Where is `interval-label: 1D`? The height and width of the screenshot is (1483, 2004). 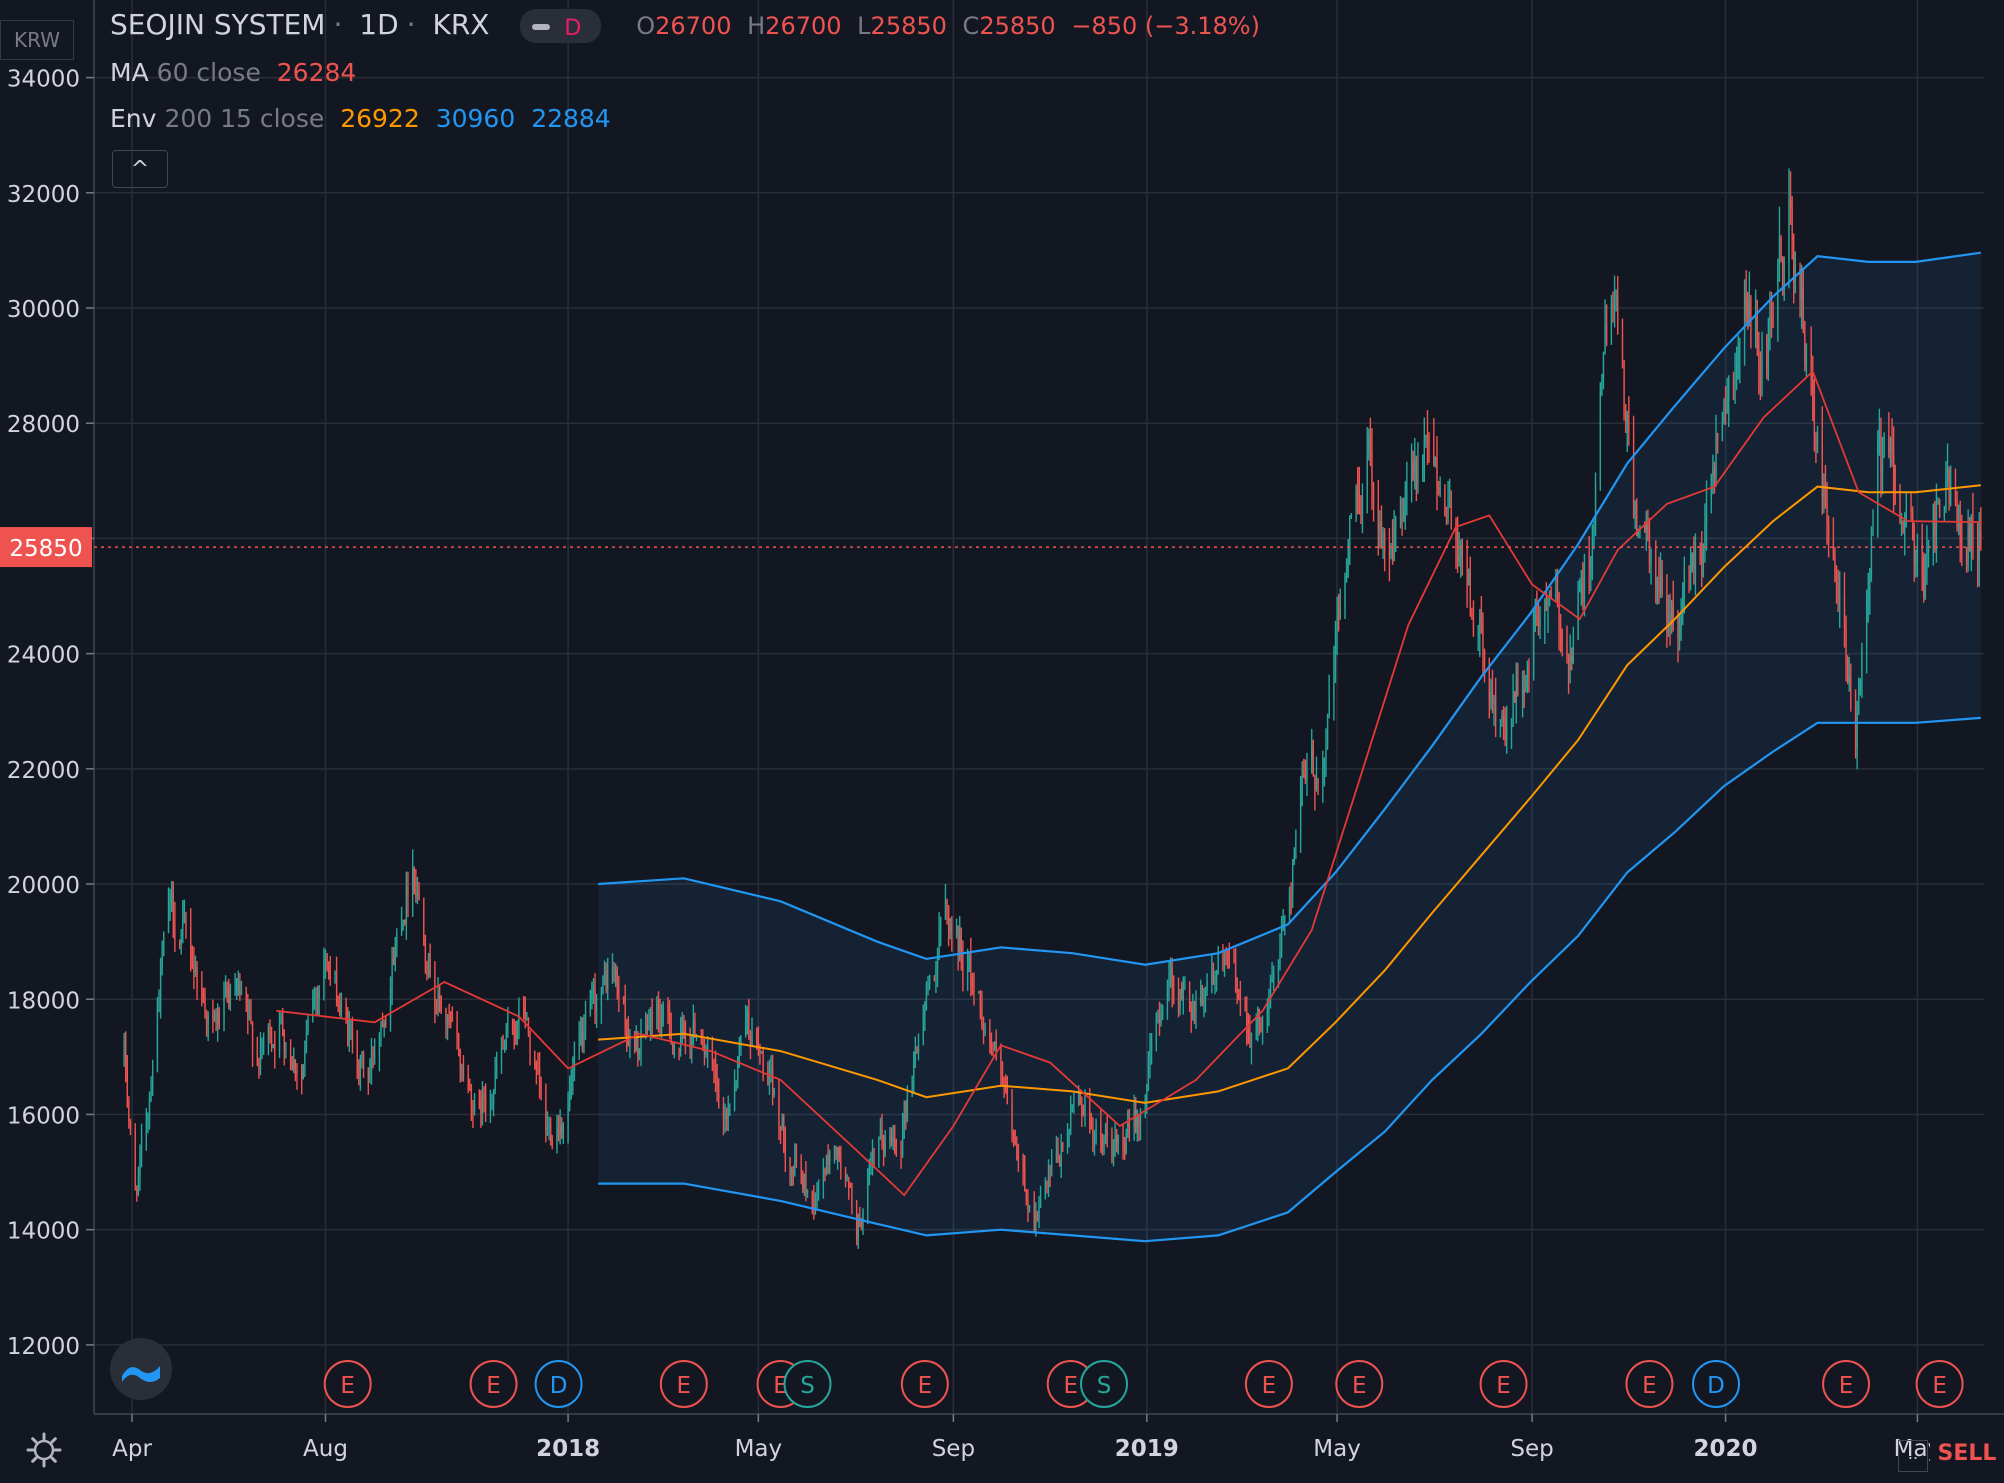 interval-label: 1D is located at coordinates (379, 24).